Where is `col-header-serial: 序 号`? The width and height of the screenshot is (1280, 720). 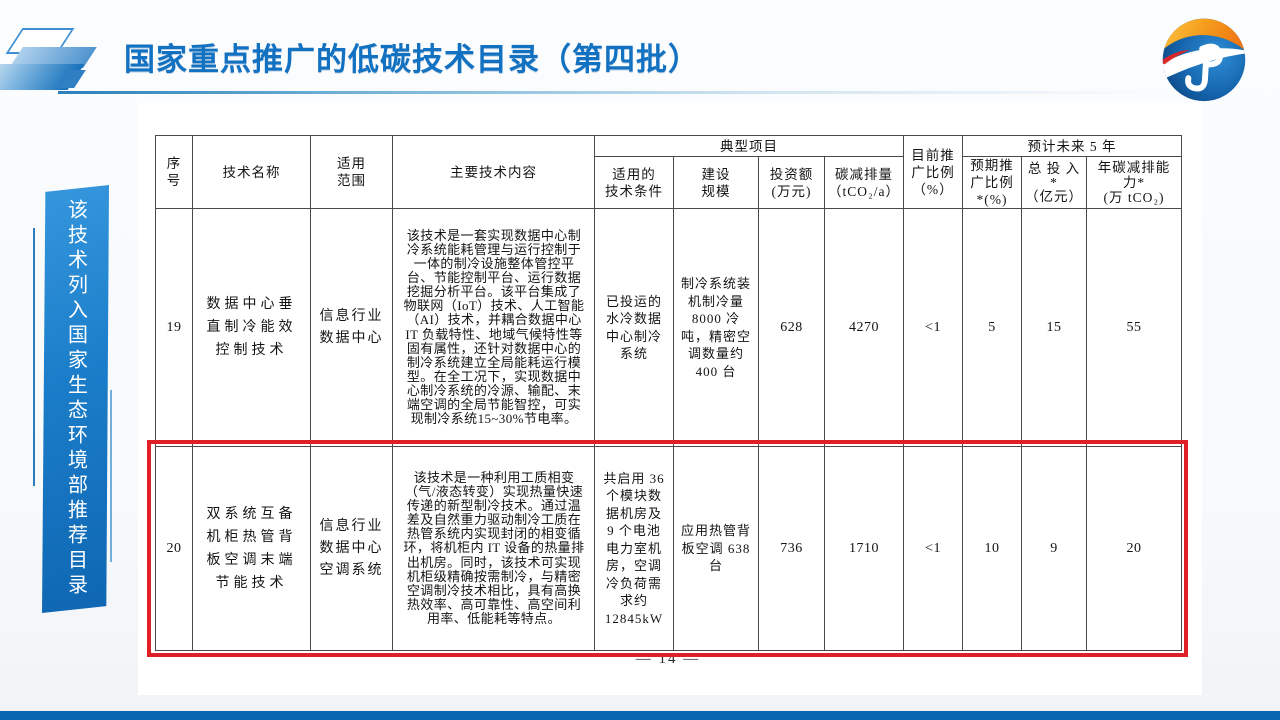
col-header-serial: 序 号 is located at coordinates (174, 172).